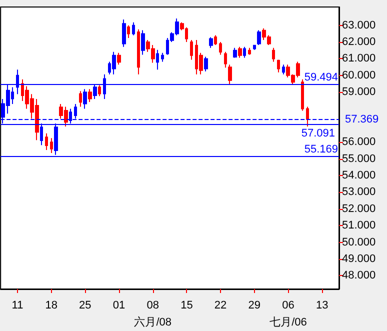 This screenshot has height=331, width=387. What do you see at coordinates (18, 306) in the screenshot?
I see `x-tick-label: 11` at bounding box center [18, 306].